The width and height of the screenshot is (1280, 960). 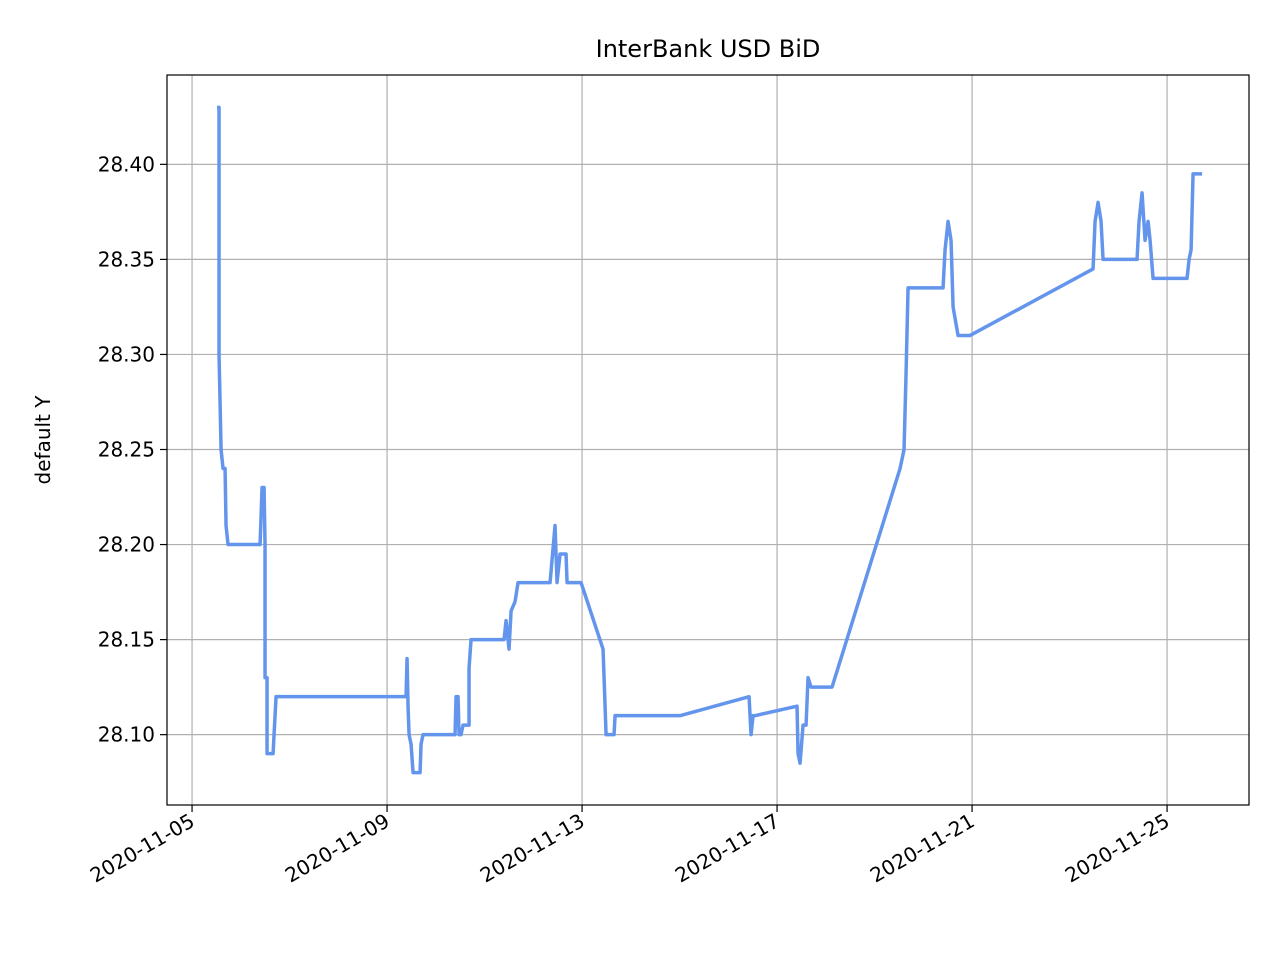 I want to click on y-tick-label: 28.15, so click(x=126, y=640).